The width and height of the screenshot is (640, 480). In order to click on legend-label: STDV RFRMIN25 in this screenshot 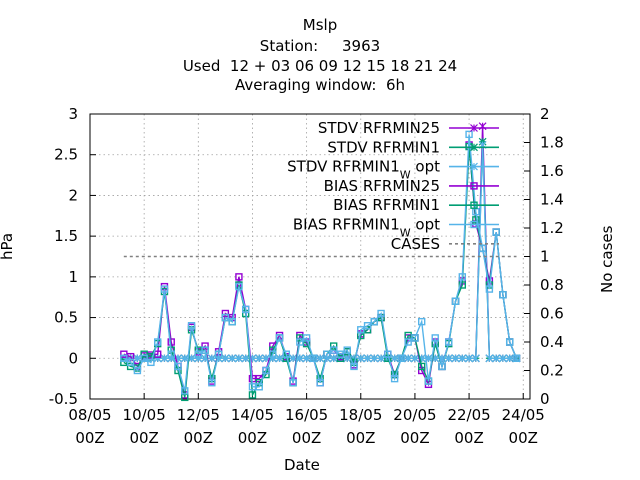, I will do `click(379, 128)`.